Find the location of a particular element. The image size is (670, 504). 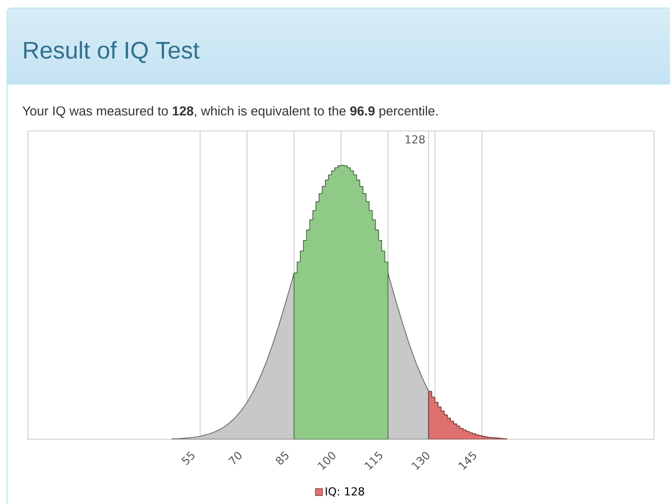

chart-subtitle: Your IQ was measured to 128, which is equivalent to the 96.9 percentile. is located at coordinates (230, 112).